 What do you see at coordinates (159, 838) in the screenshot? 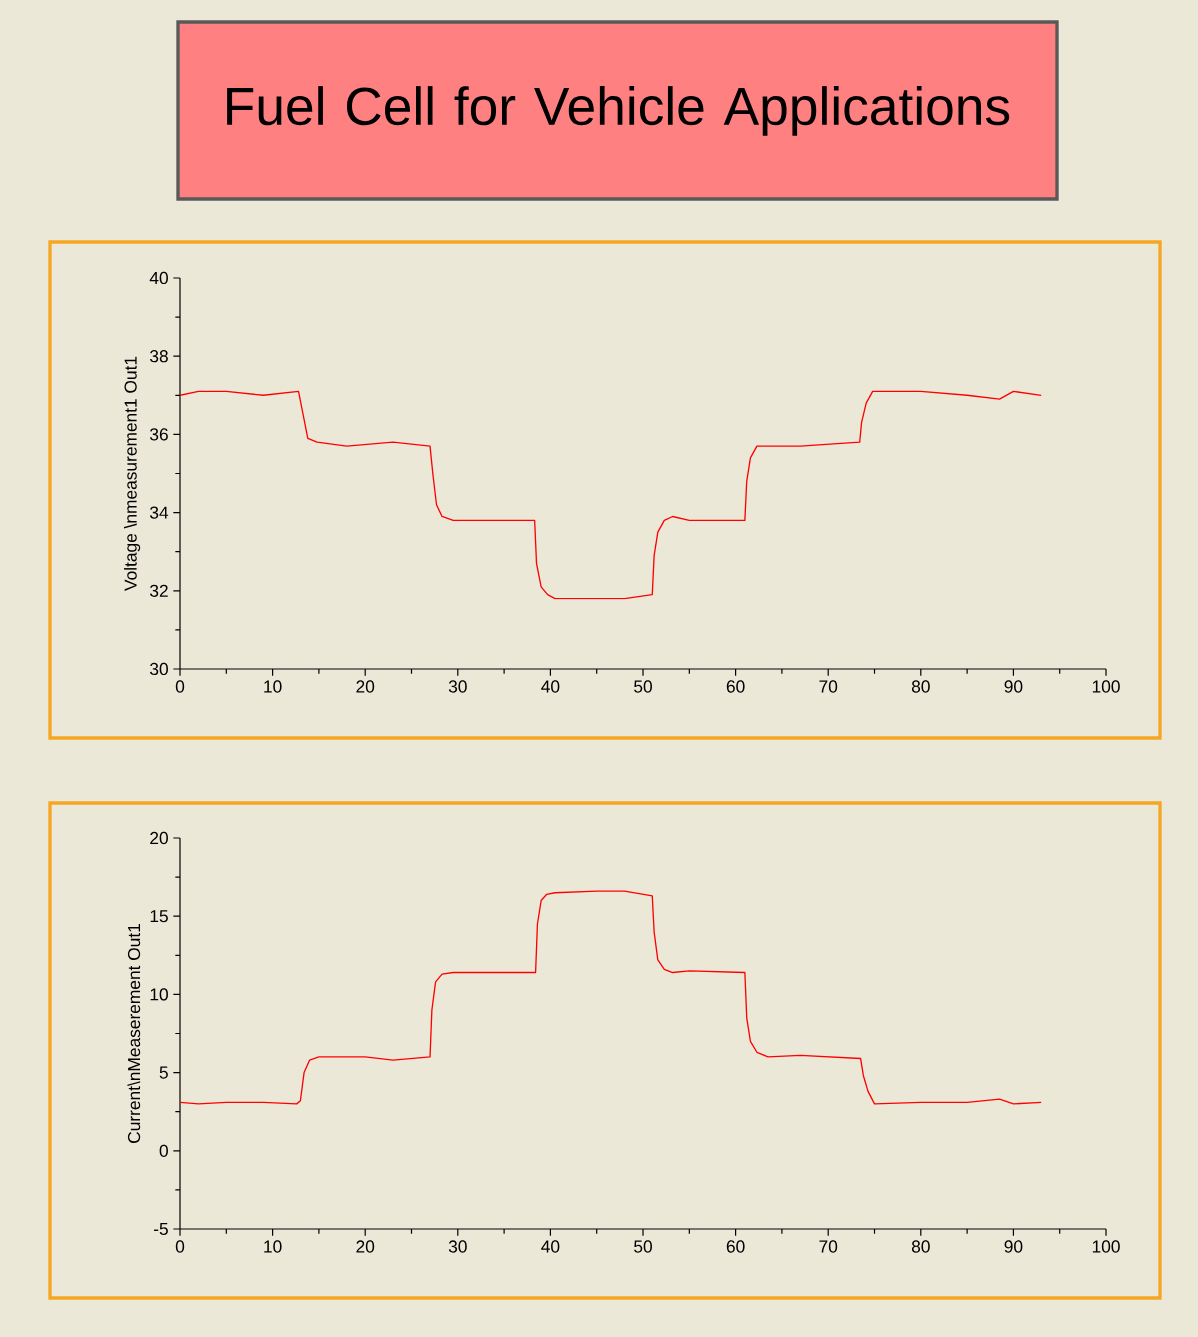
I see `y-tick-label: 20` at bounding box center [159, 838].